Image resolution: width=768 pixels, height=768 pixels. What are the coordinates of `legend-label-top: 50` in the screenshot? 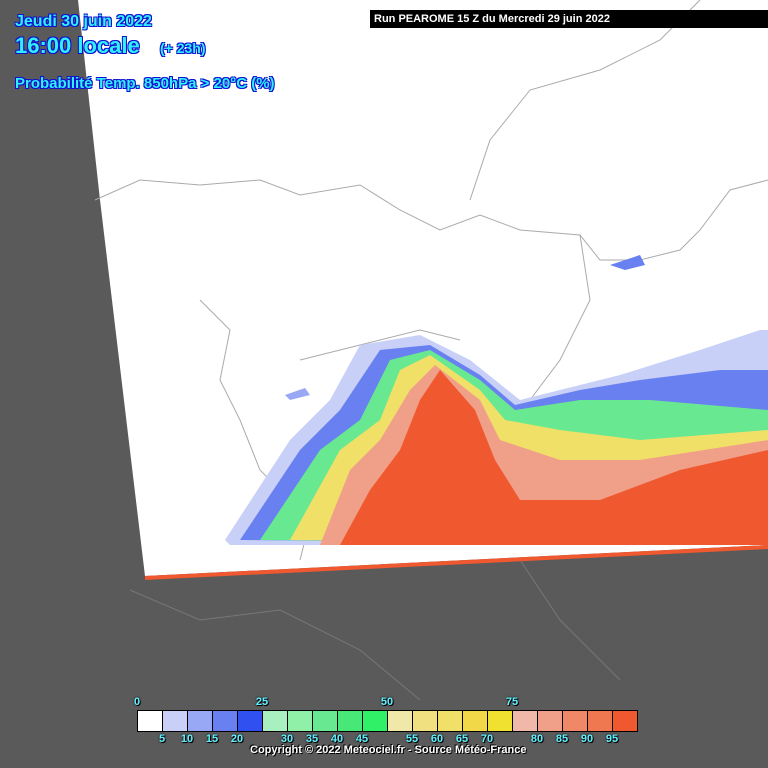 It's located at (387, 702).